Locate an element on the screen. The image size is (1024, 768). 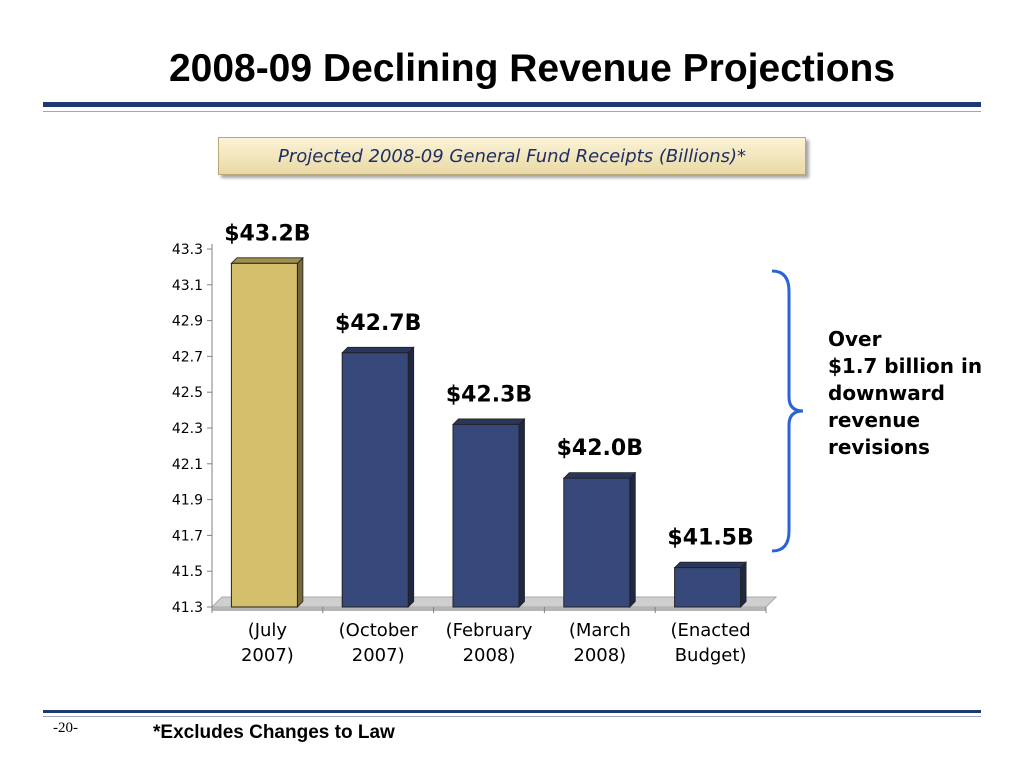
bottom-divider-thin is located at coordinates (512, 716).